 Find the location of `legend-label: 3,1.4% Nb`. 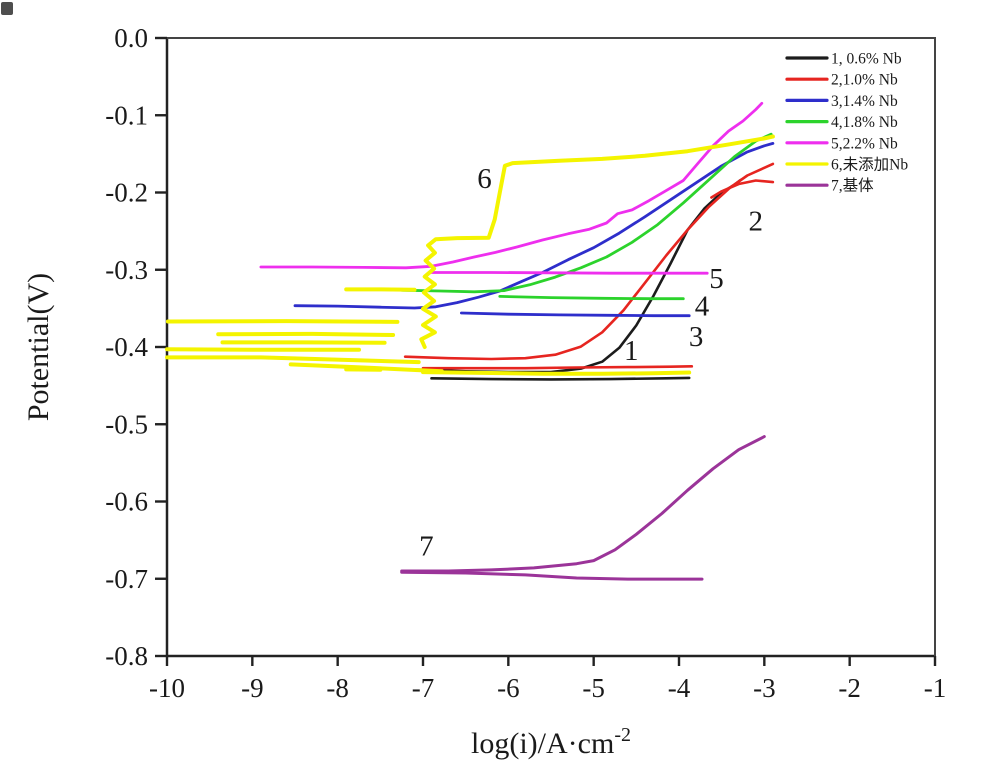

legend-label: 3,1.4% Nb is located at coordinates (864, 101).